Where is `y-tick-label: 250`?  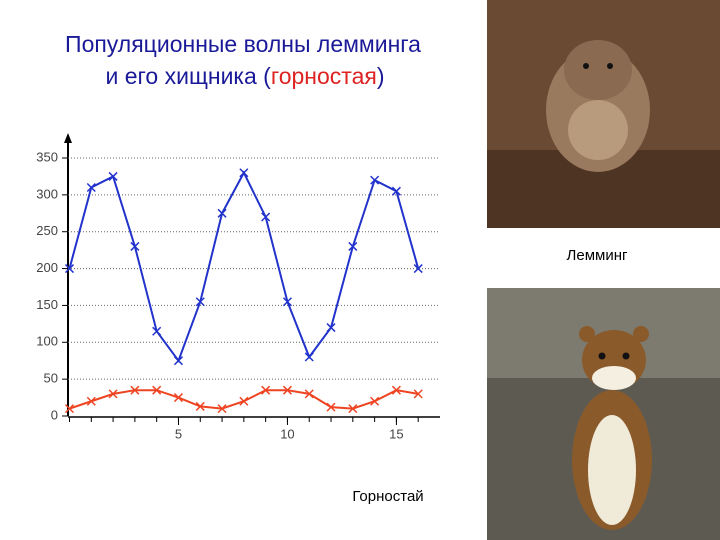 y-tick-label: 250 is located at coordinates (47, 230).